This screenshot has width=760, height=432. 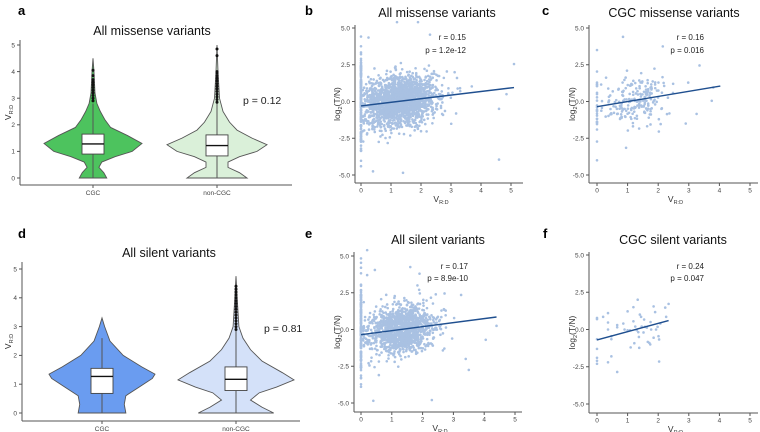 What do you see at coordinates (236, 429) in the screenshot?
I see `panel-d-x-tick-label: non-CGC` at bounding box center [236, 429].